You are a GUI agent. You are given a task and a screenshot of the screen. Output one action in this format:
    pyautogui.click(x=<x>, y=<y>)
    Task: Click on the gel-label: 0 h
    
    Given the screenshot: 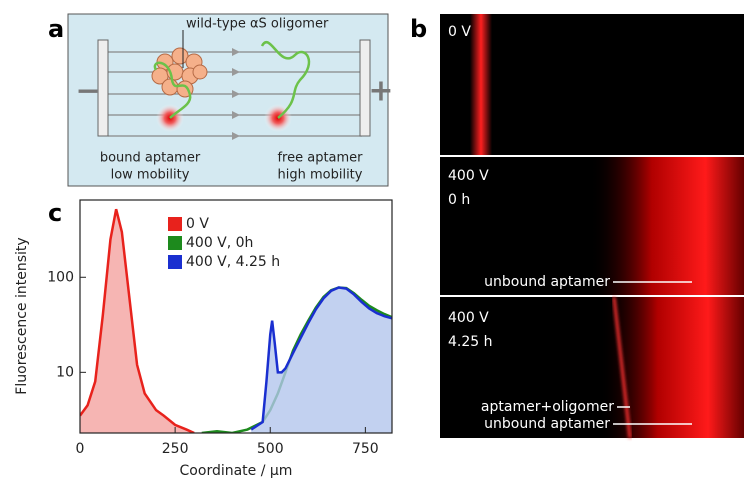 What is the action you would take?
    pyautogui.click(x=459, y=200)
    